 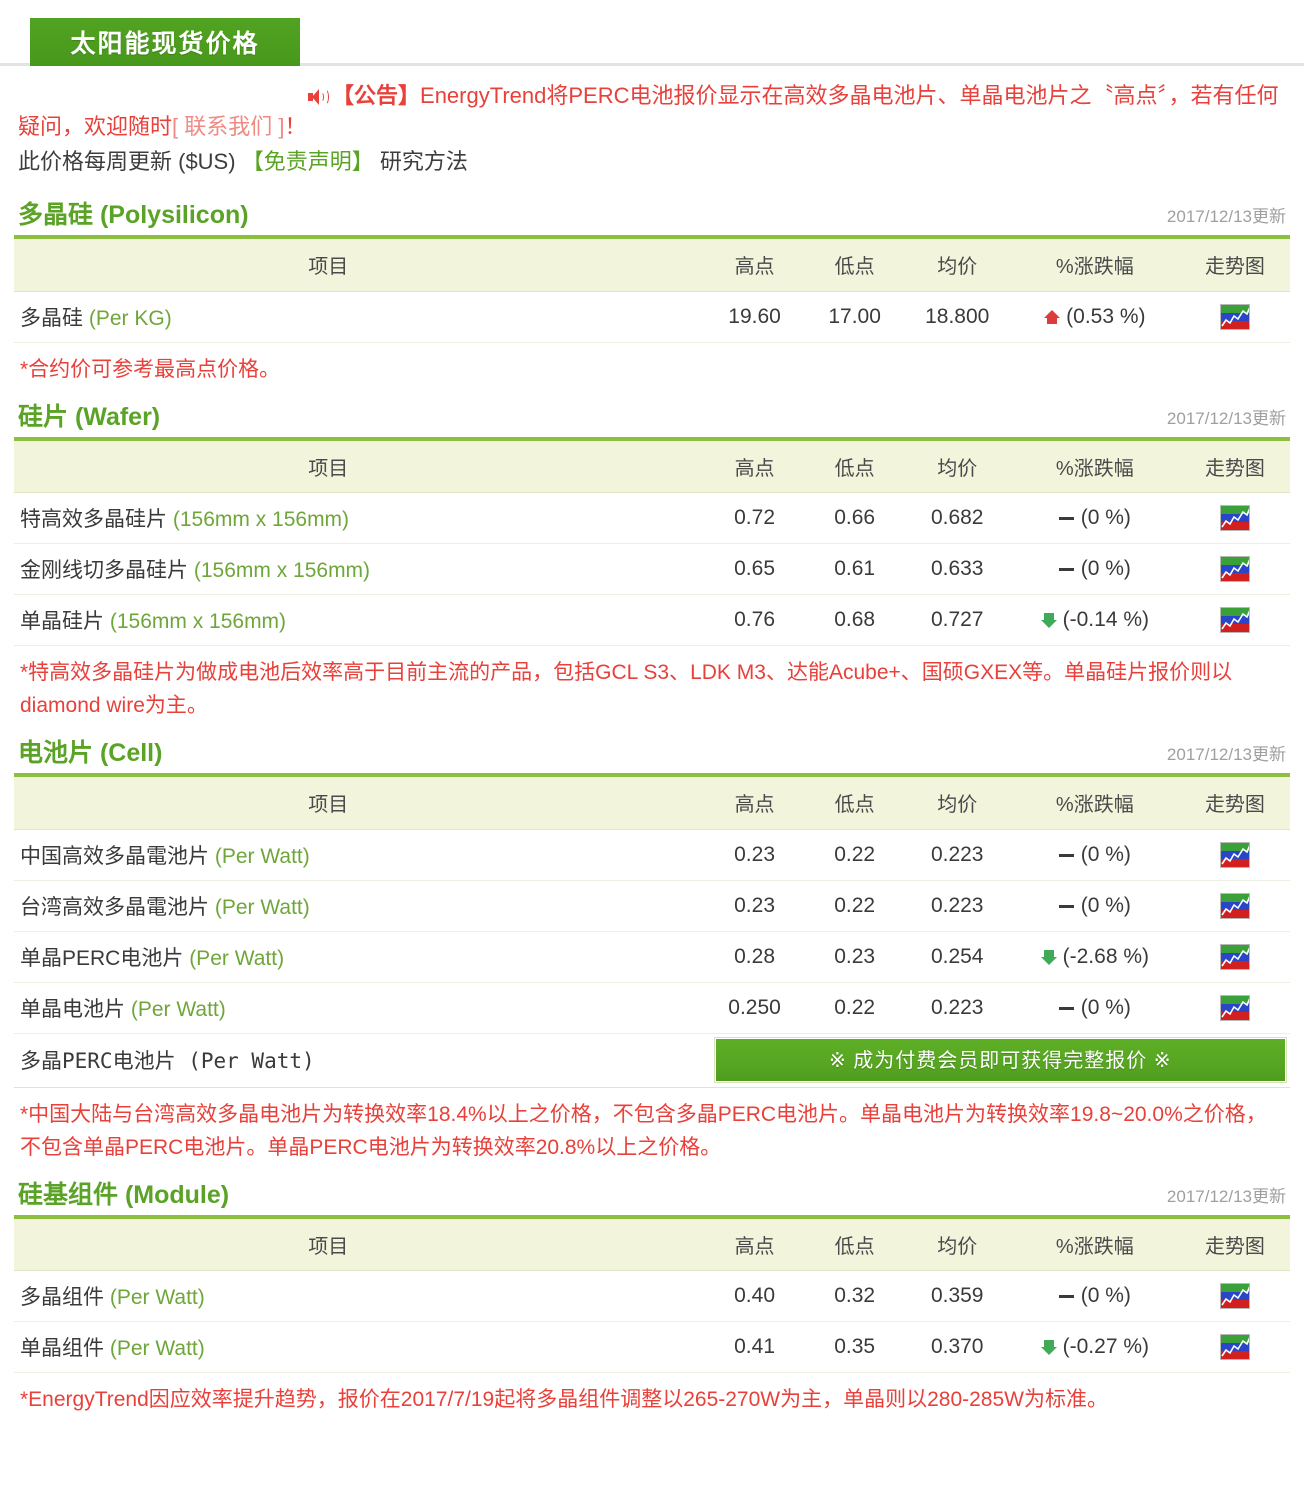 What do you see at coordinates (376, 95) in the screenshot?
I see `announcement-tag: 【公告】` at bounding box center [376, 95].